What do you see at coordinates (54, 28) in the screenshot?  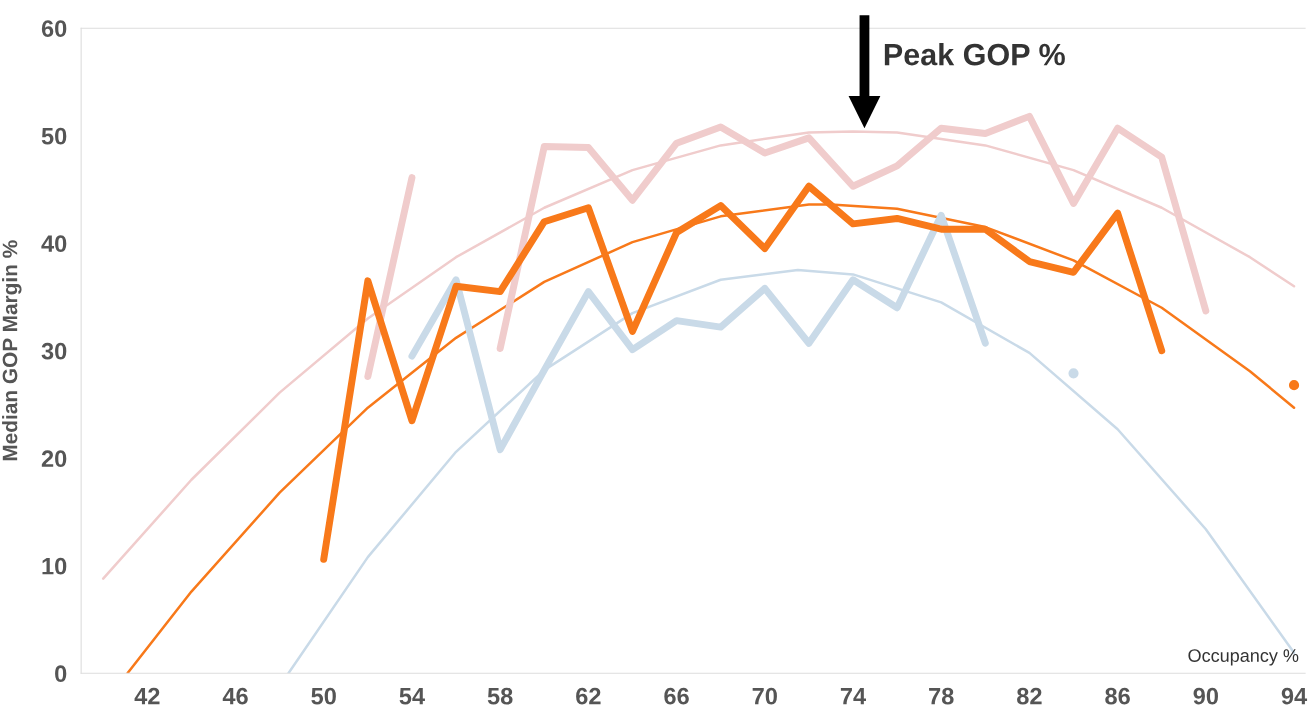 I see `y-tick-label: 60` at bounding box center [54, 28].